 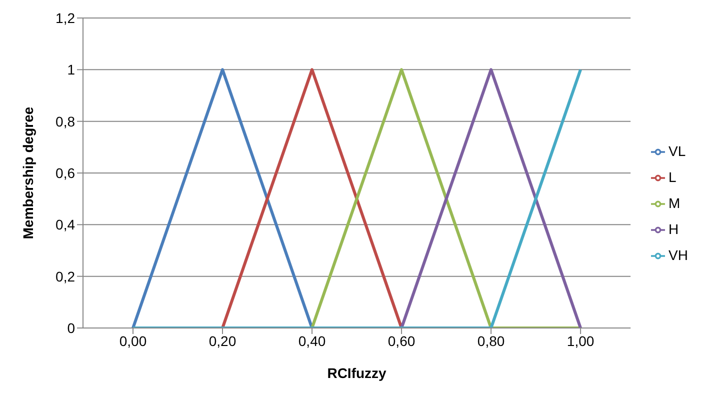 What do you see at coordinates (28, 173) in the screenshot?
I see `y-axis-title: Membership degree` at bounding box center [28, 173].